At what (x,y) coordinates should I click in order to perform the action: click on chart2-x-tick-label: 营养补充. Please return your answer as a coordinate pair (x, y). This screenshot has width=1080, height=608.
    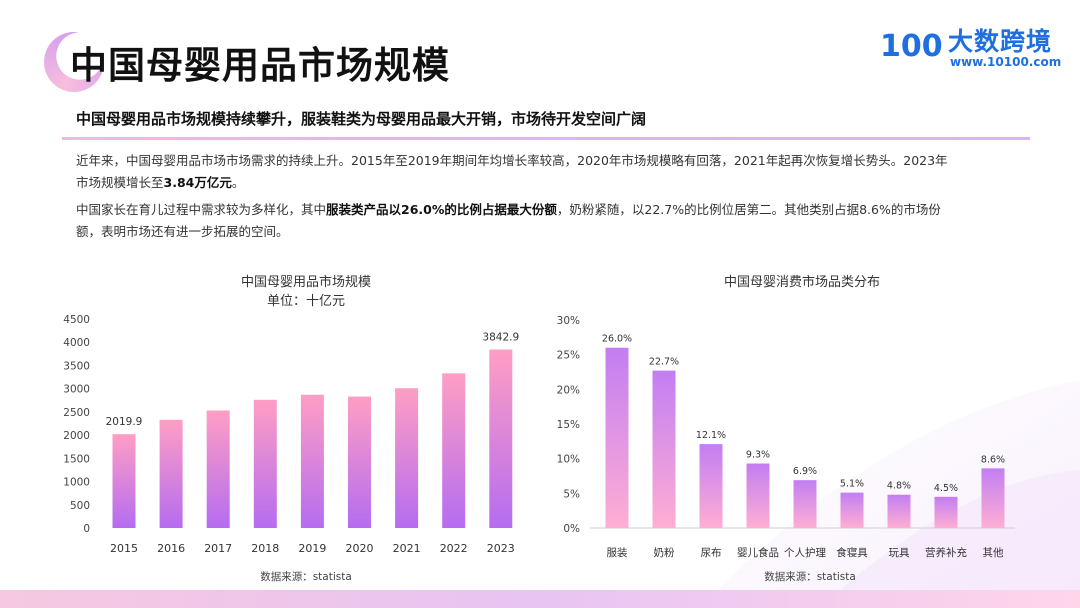
    Looking at the image, I should click on (946, 552).